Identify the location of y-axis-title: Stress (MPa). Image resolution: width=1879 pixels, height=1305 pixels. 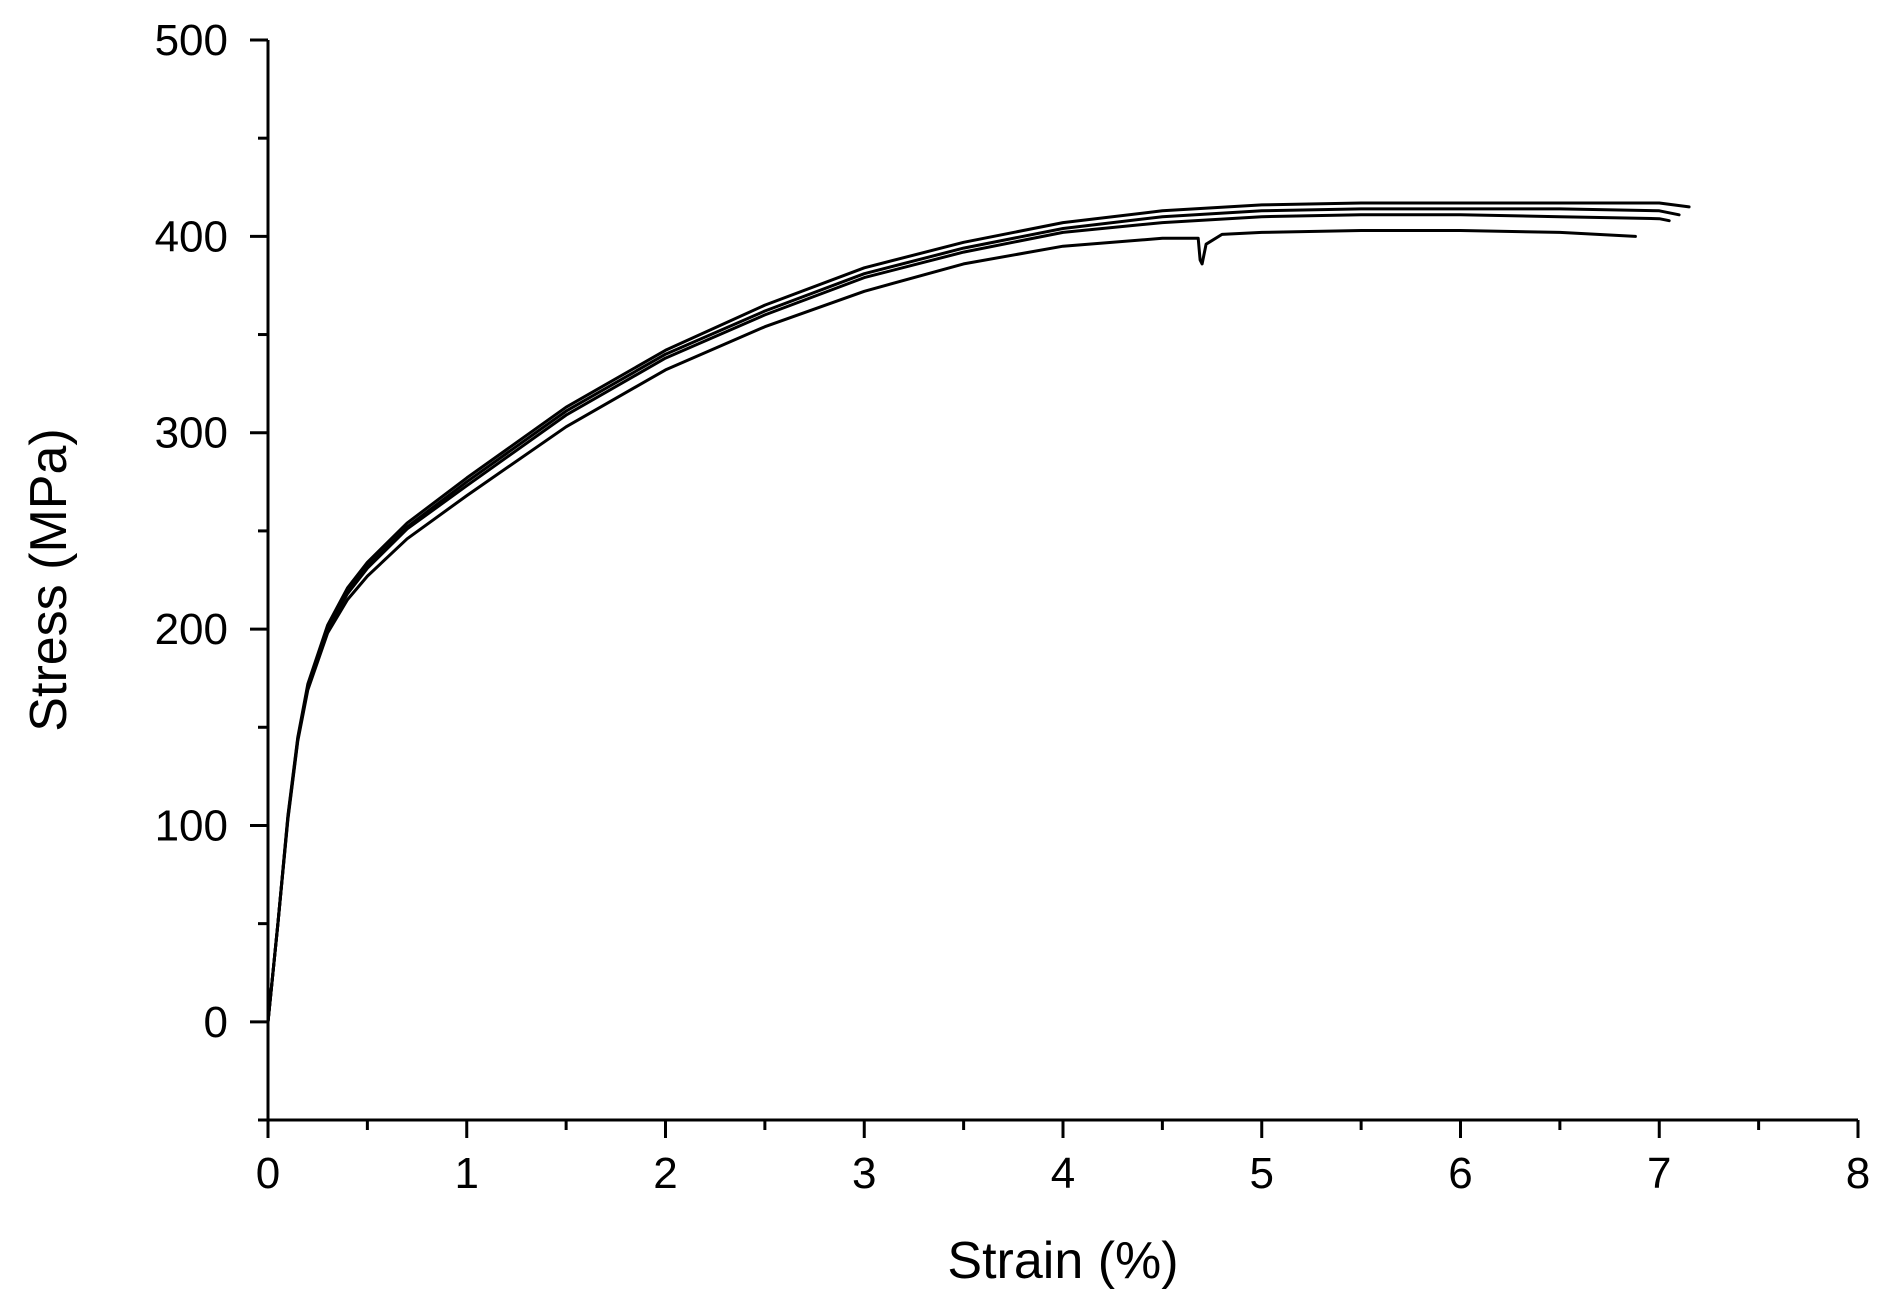
(49, 579).